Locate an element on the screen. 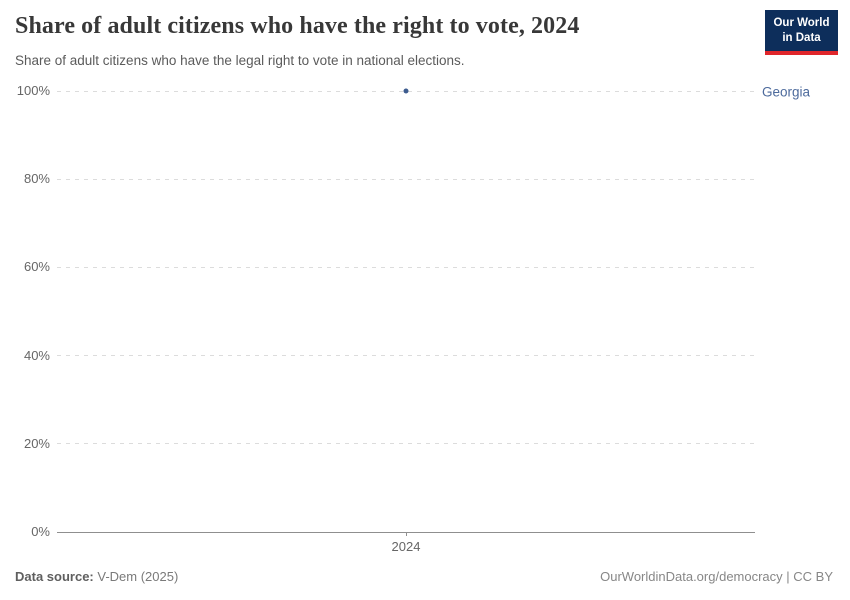  x-axis-tick is located at coordinates (406, 534).